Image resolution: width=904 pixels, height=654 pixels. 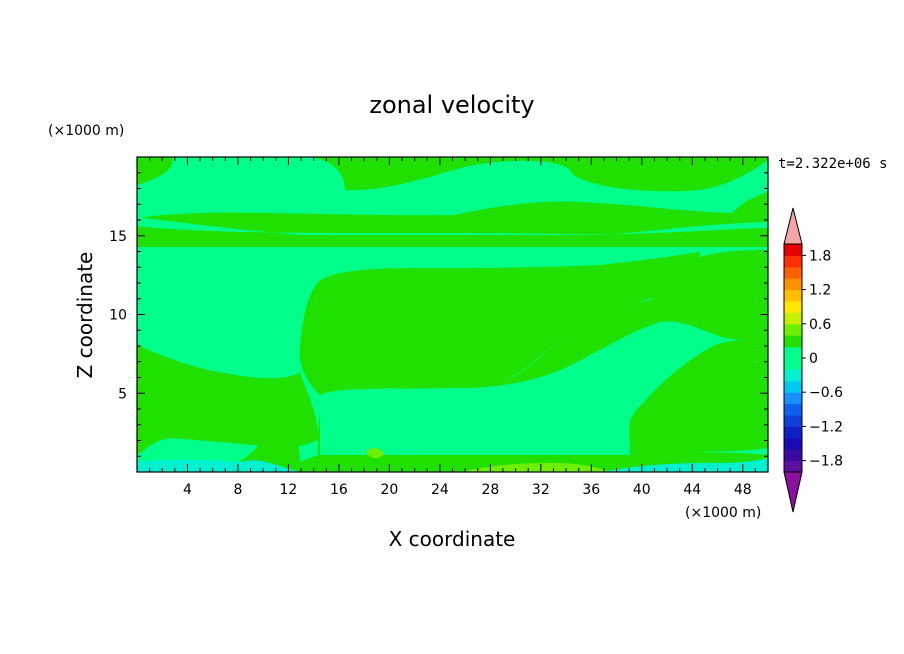 I want to click on x-tick-label: 12, so click(x=289, y=490).